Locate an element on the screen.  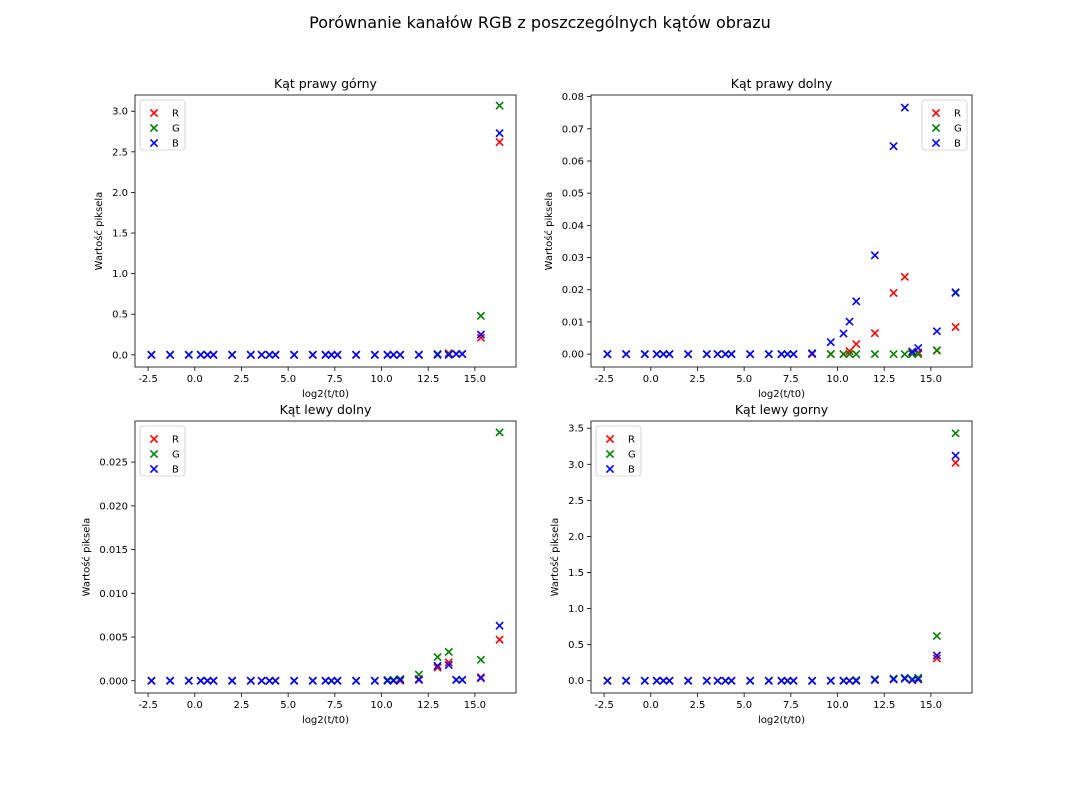
legend-box is located at coordinates (162, 451).